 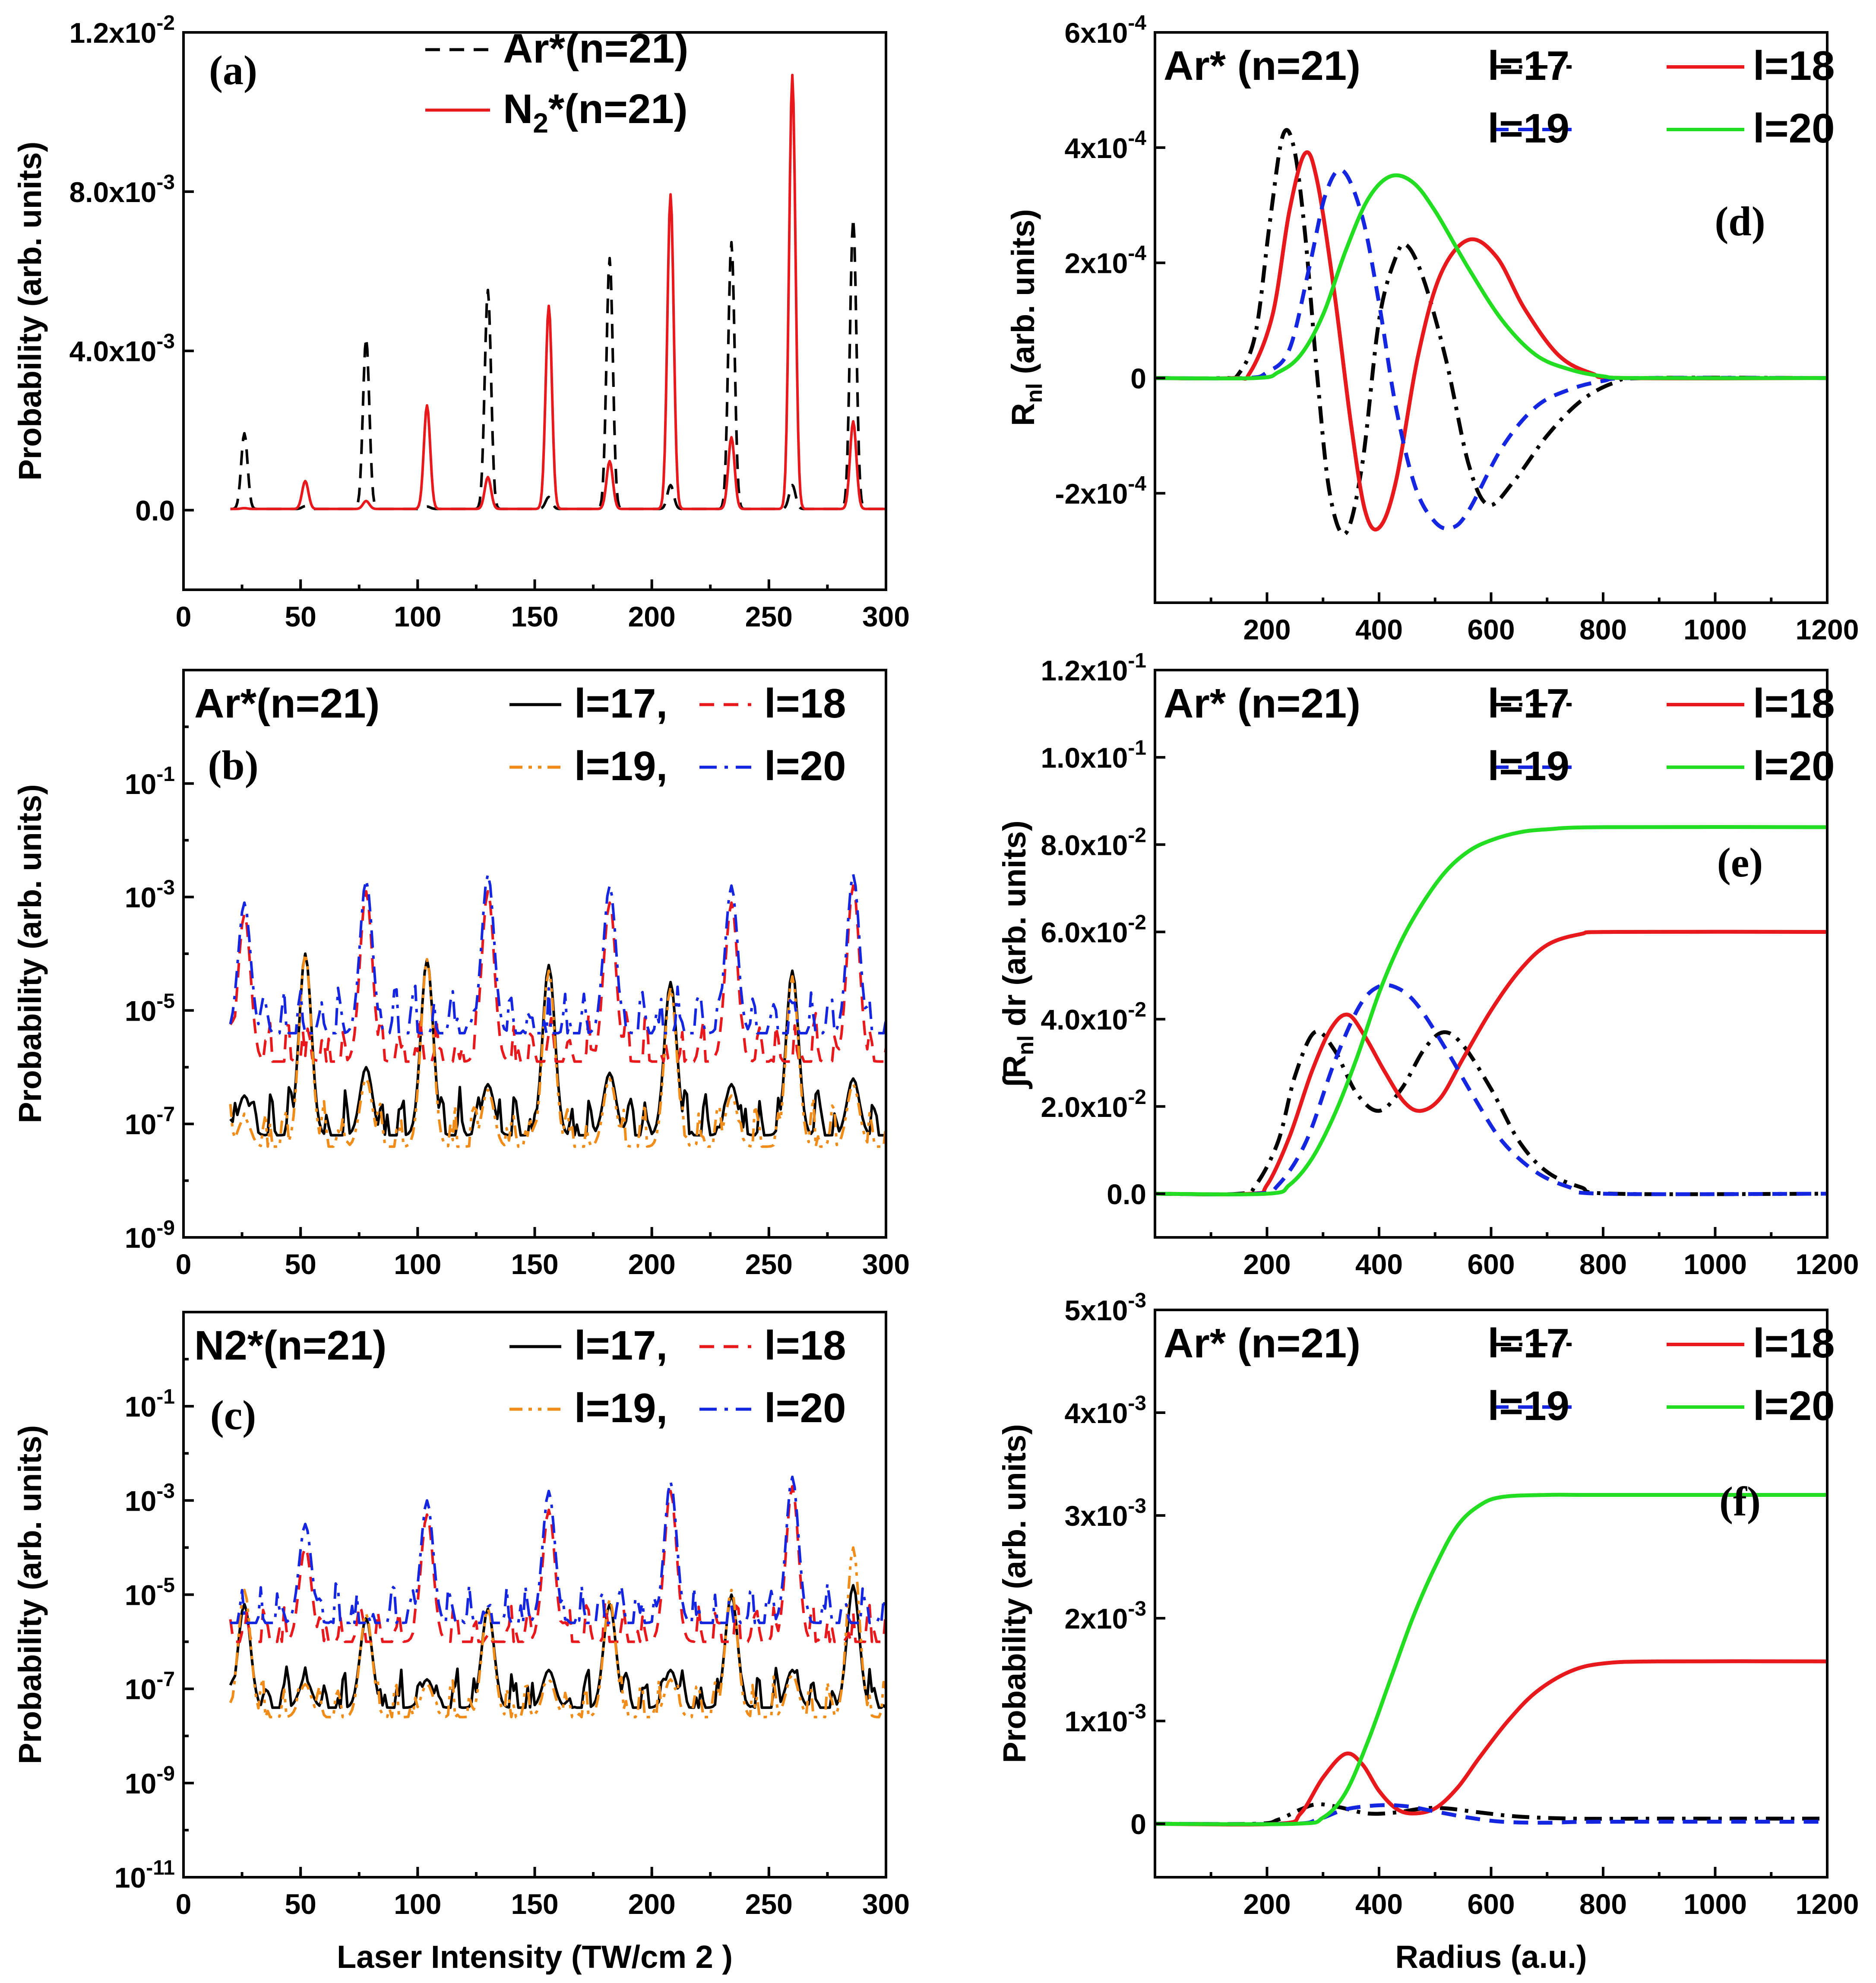 What do you see at coordinates (1105, 1307) in the screenshot?
I see `y-tick-label: 5x10⁻³` at bounding box center [1105, 1307].